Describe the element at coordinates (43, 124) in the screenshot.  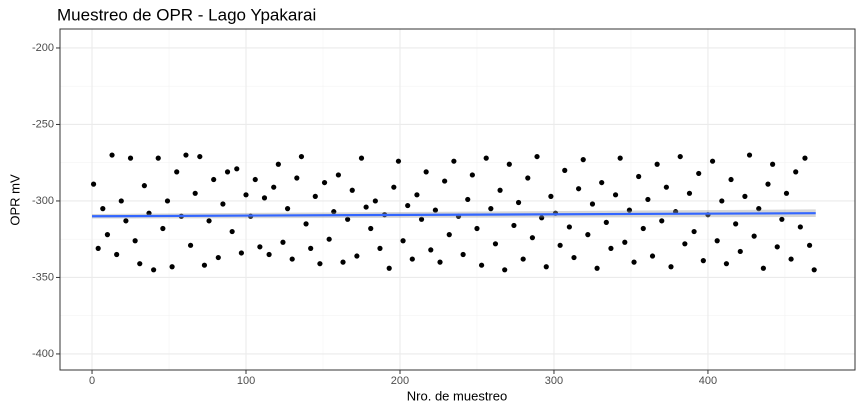
I see `y-tick-label: -250` at that location.